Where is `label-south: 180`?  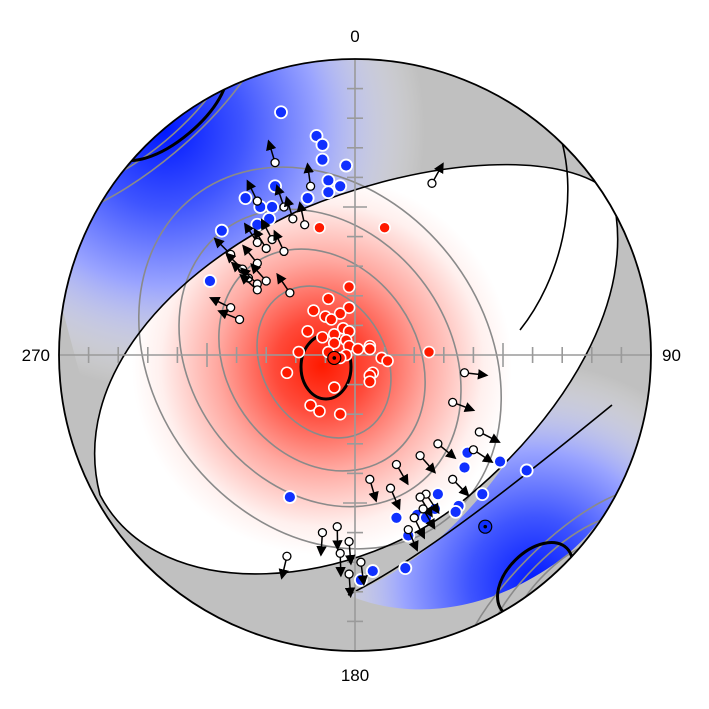 label-south: 180 is located at coordinates (355, 675).